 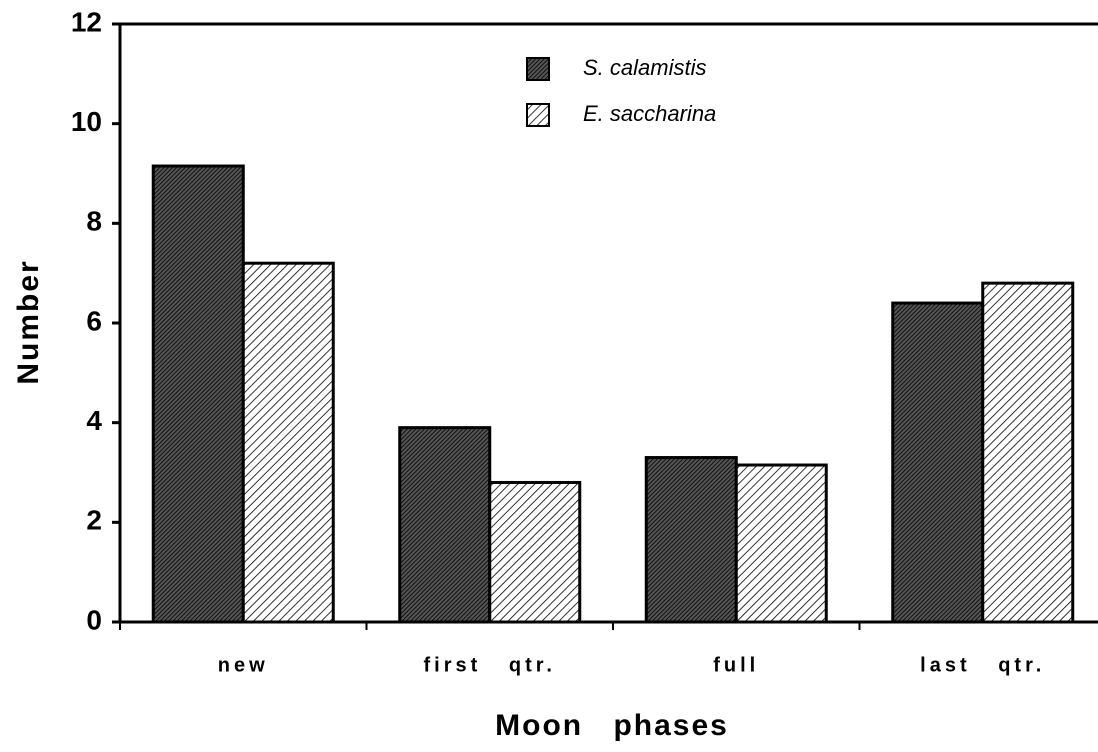 I want to click on y-tick-label: 8, so click(x=94, y=221).